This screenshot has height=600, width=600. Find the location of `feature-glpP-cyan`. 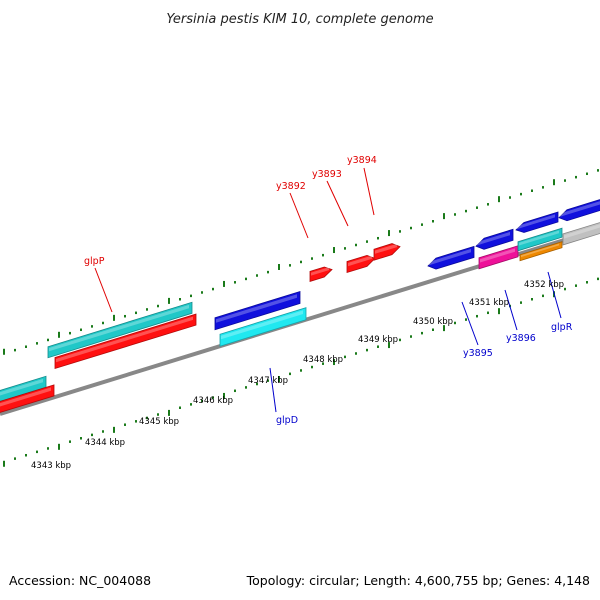

feature-glpP-cyan is located at coordinates (120, 330).